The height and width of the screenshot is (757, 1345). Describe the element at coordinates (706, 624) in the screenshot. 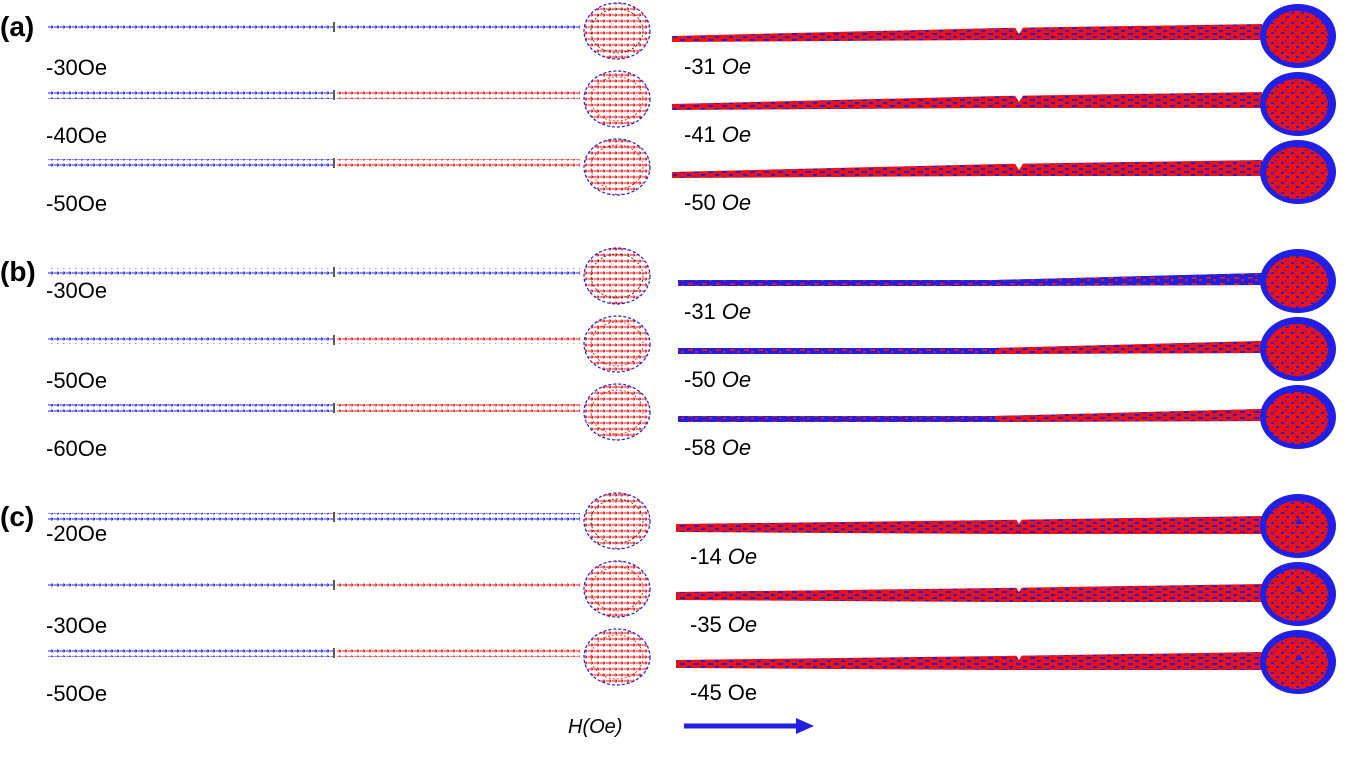

I see `field-value: -35` at that location.